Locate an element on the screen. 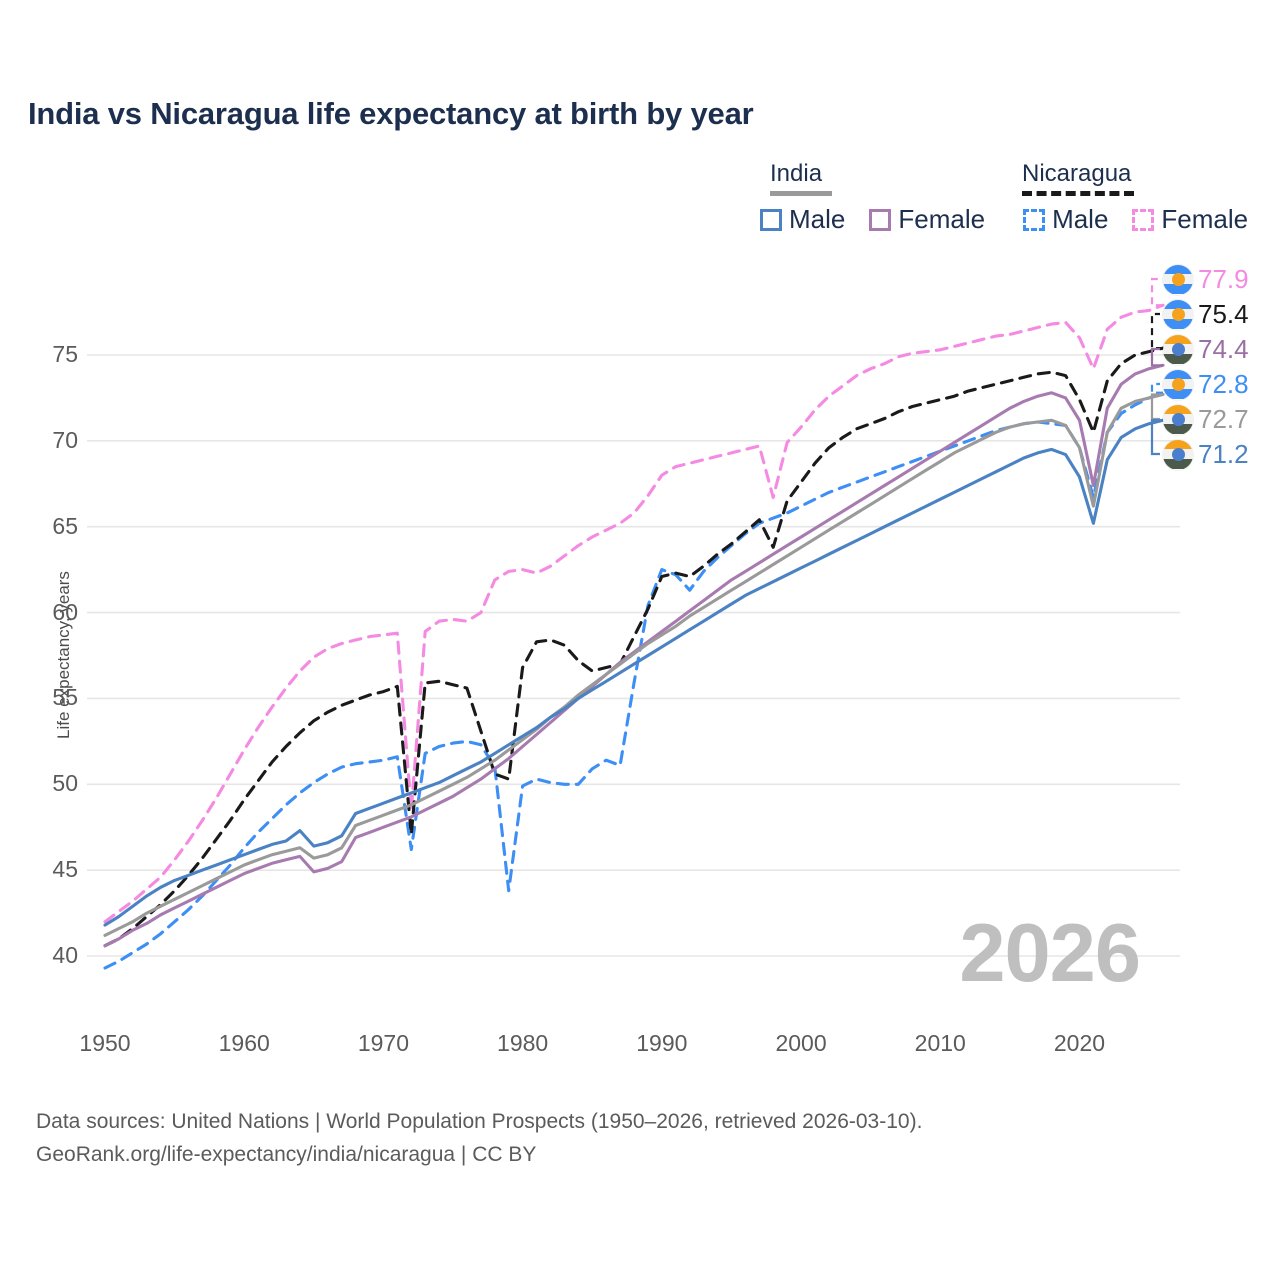  x-axis-tick-label: 2000 is located at coordinates (801, 1043).